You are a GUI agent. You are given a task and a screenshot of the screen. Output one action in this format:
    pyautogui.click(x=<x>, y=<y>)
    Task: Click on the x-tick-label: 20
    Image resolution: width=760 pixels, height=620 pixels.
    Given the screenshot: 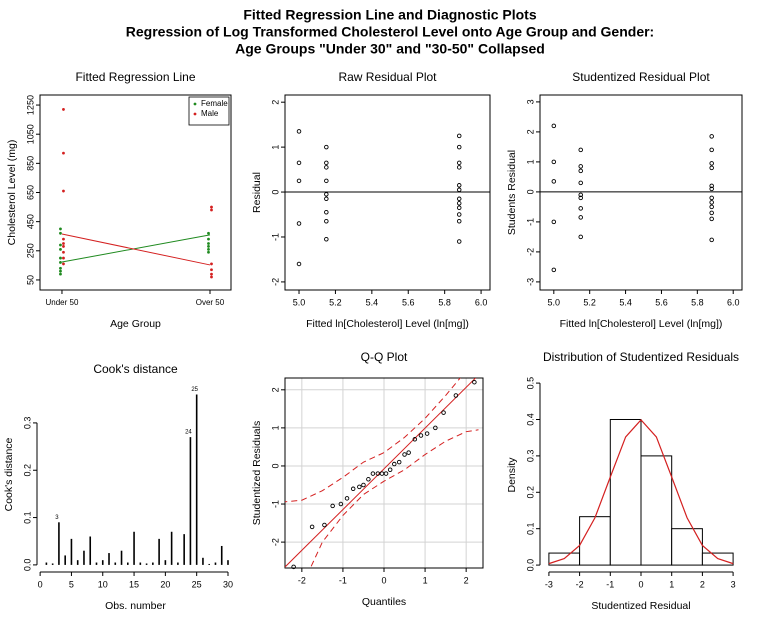 What is the action you would take?
    pyautogui.click(x=165, y=584)
    